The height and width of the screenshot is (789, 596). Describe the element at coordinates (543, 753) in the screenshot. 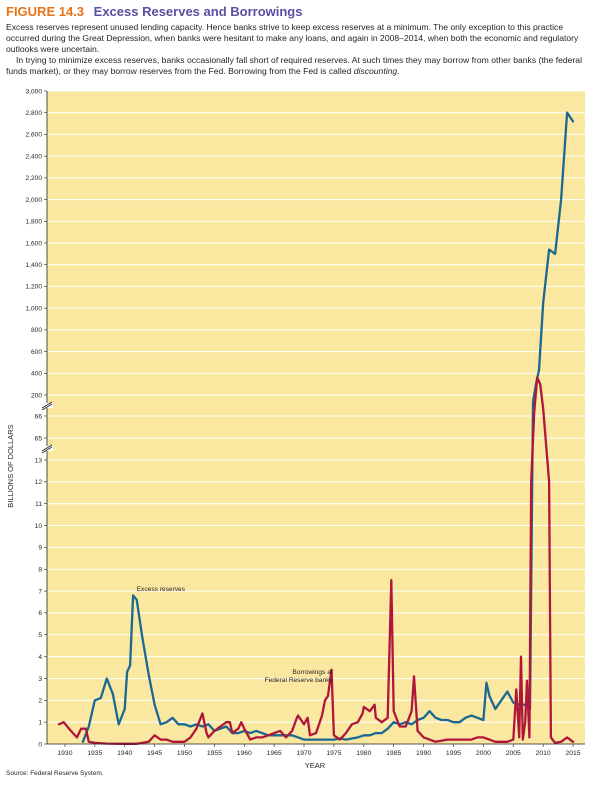

I see `x-tick-label: 2010` at that location.